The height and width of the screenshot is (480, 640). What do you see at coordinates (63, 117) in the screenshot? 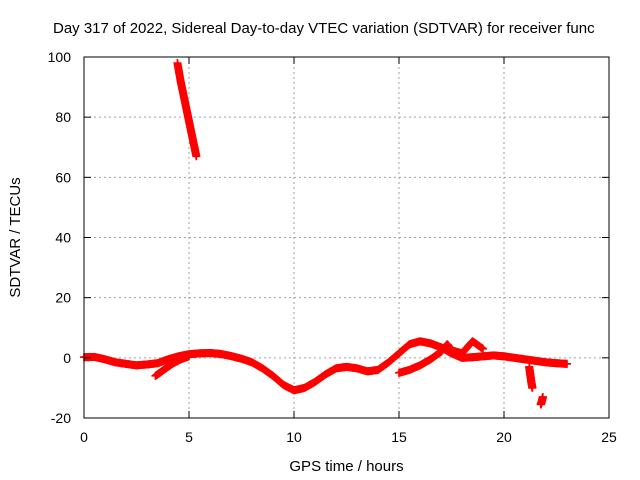
I see `y-tick-label: 80` at bounding box center [63, 117].